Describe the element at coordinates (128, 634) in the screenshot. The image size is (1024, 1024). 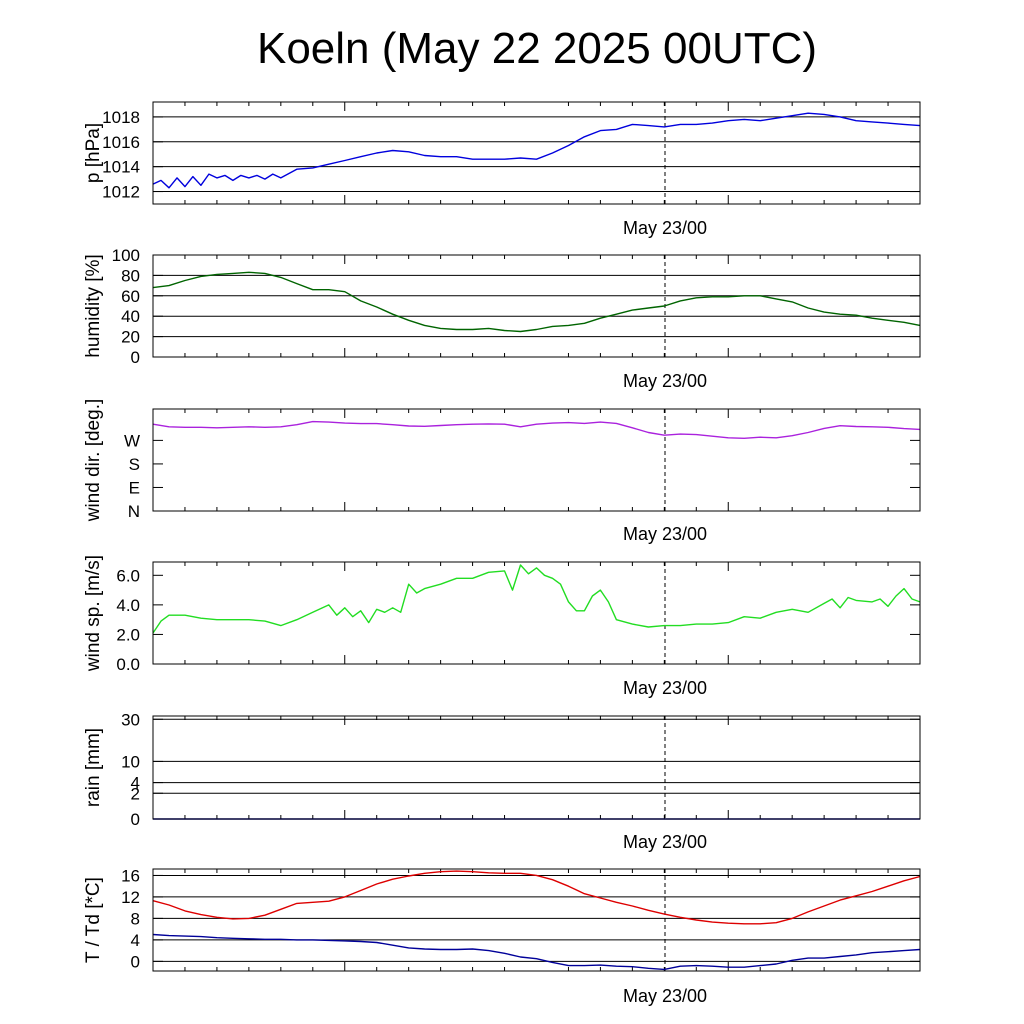
I see `y-tick-label: 2.0` at that location.